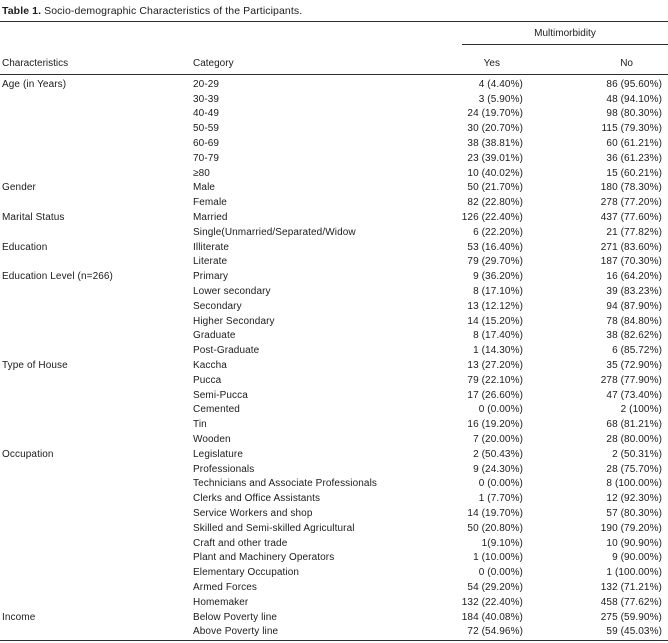 The height and width of the screenshot is (643, 668). What do you see at coordinates (634, 425) in the screenshot?
I see `no-value-cell: 68 (81.21%)` at bounding box center [634, 425].